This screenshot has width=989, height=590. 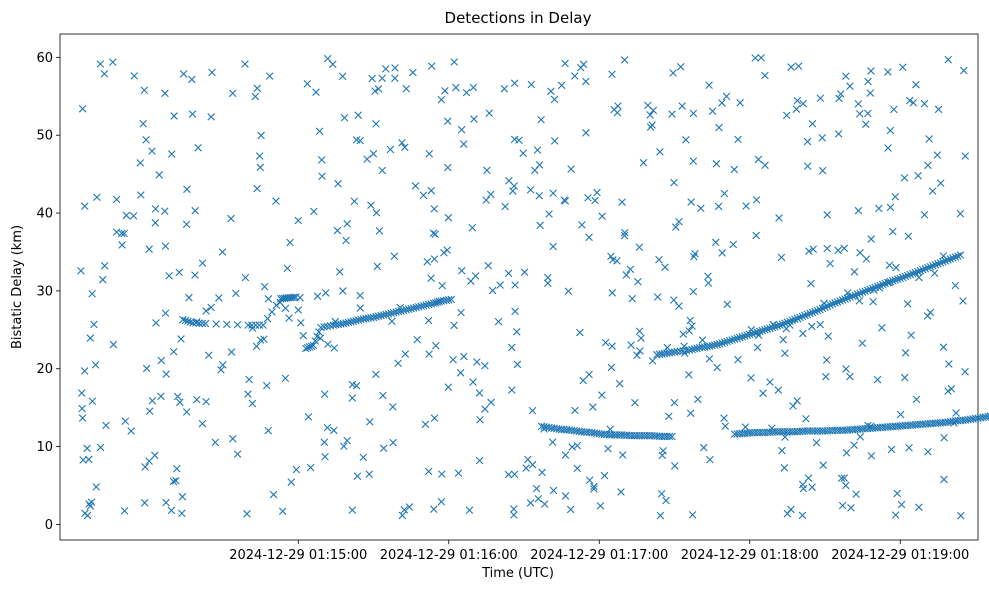 What do you see at coordinates (44, 136) in the screenshot?
I see `y-tick-label: 50` at bounding box center [44, 136].